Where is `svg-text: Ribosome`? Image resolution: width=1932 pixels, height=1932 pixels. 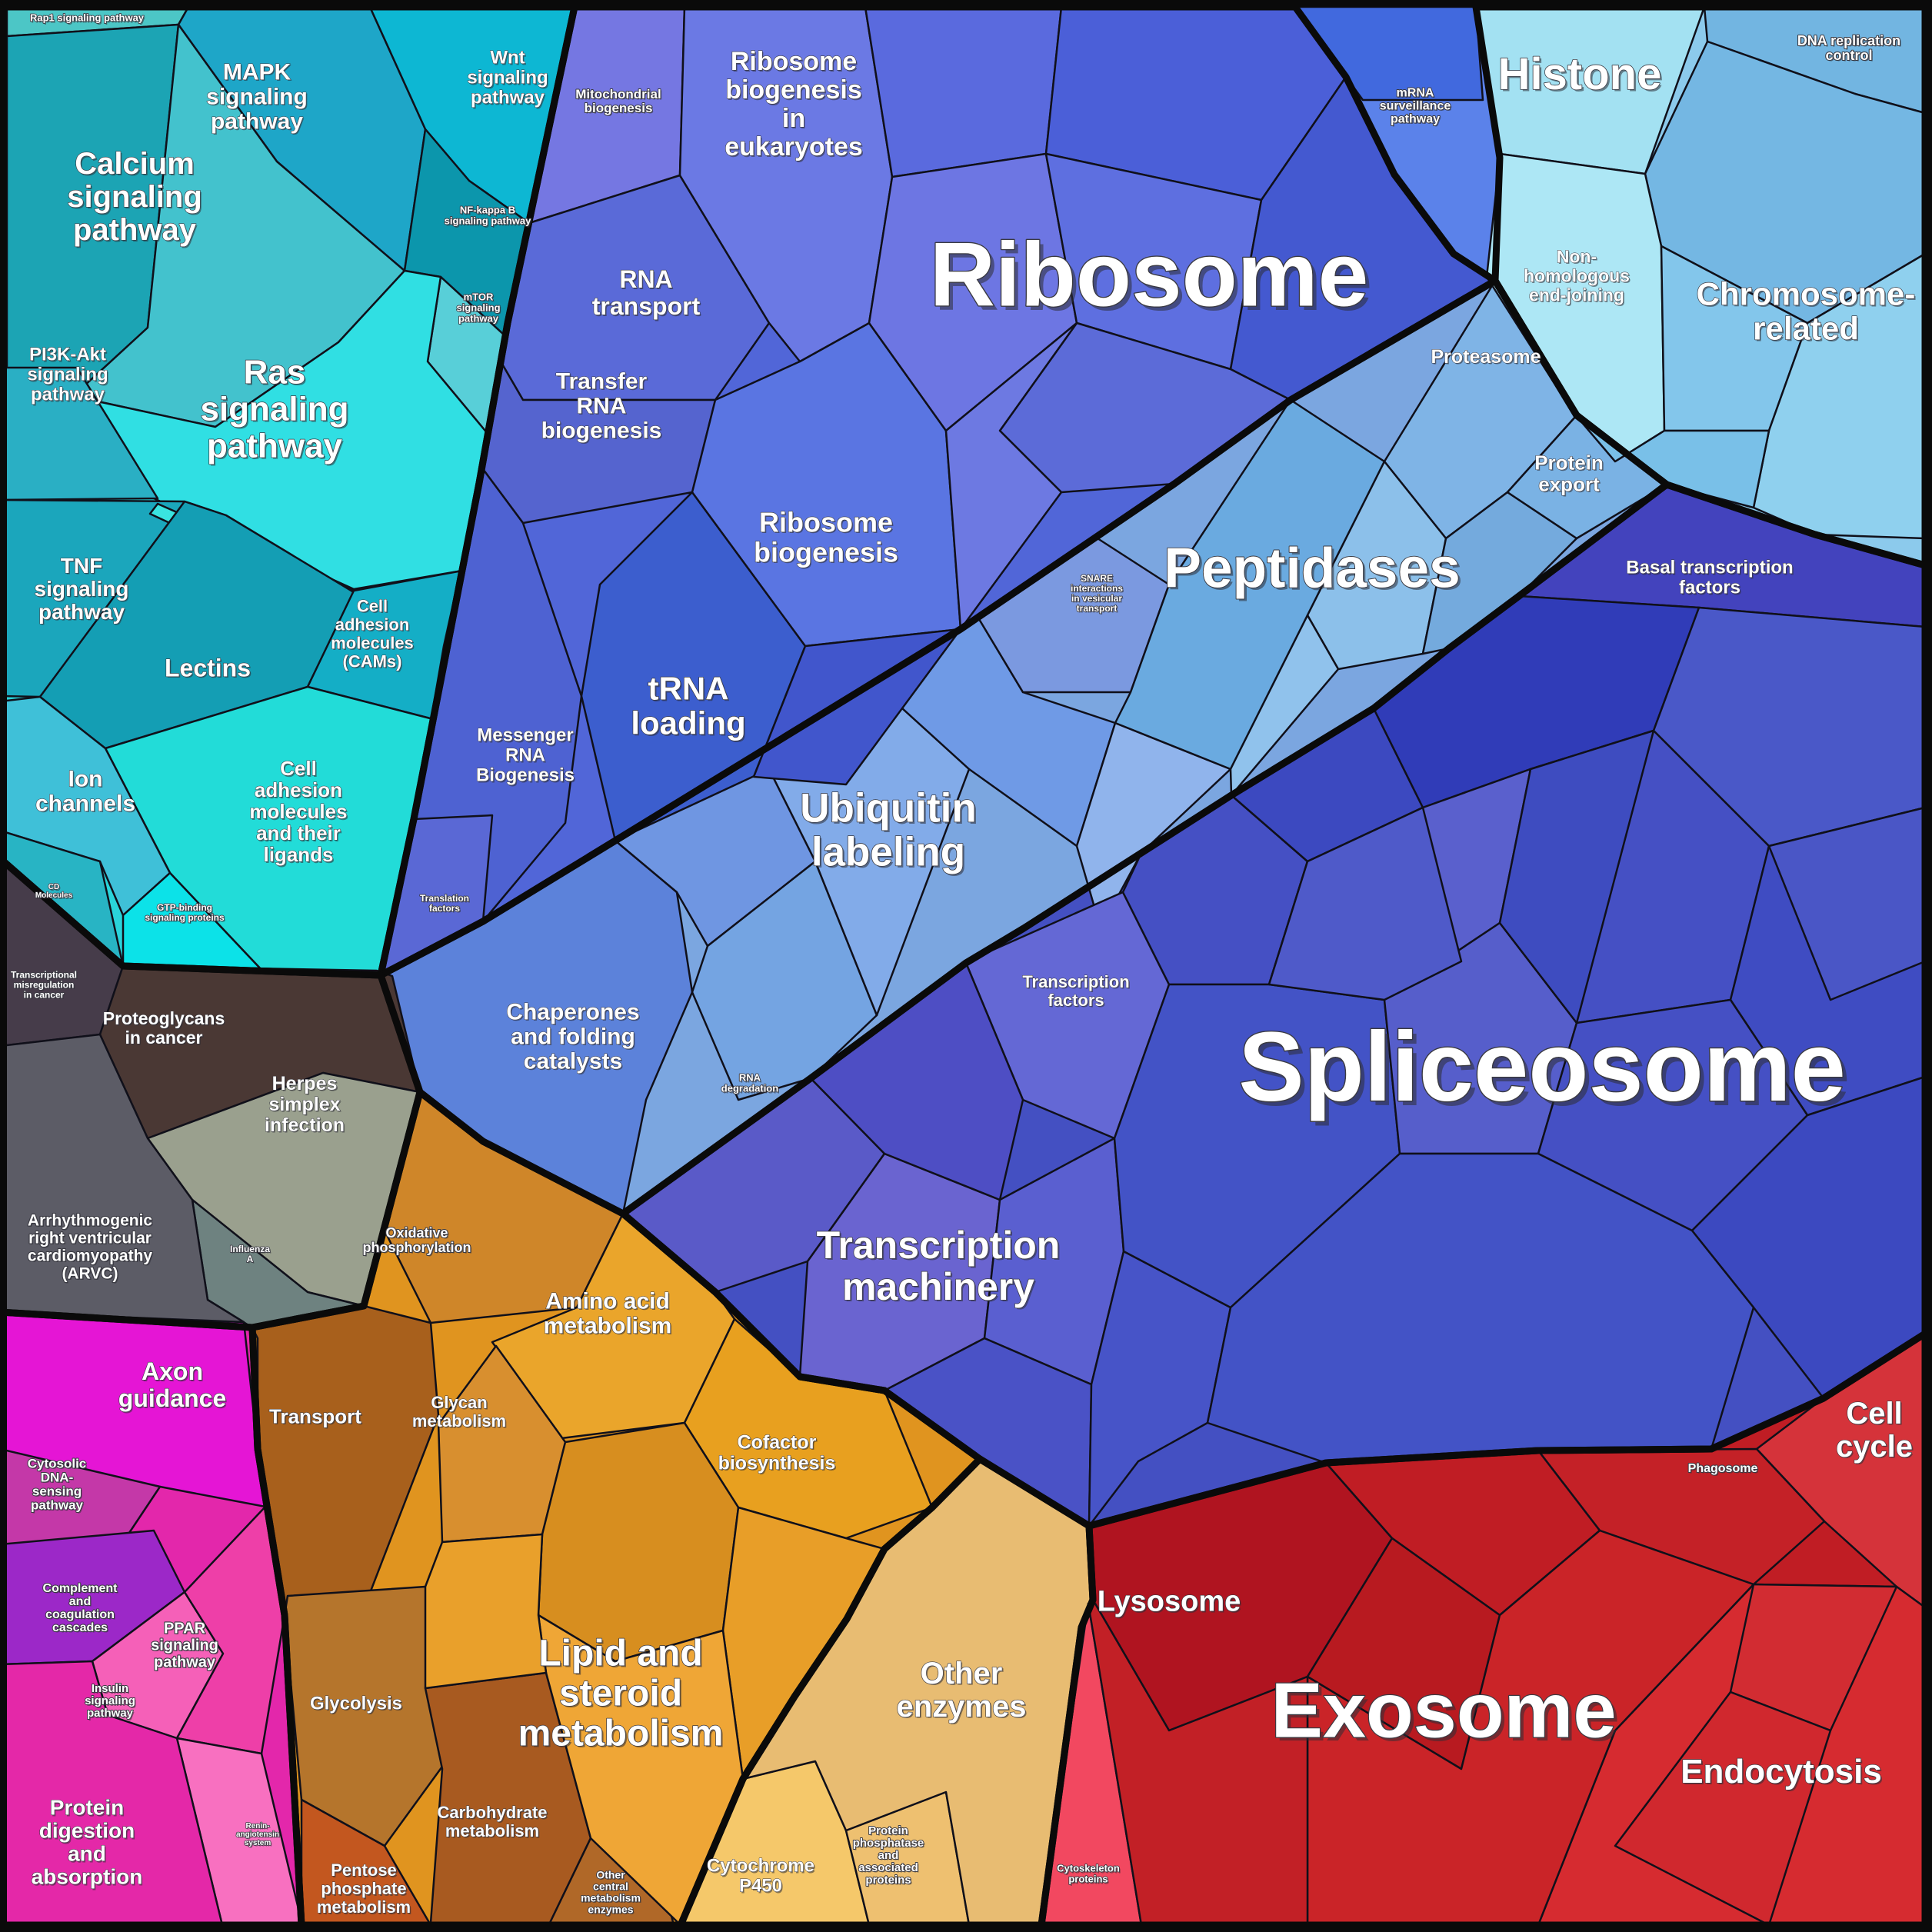
svg-text: Ribosome is located at coordinates (1149, 275).